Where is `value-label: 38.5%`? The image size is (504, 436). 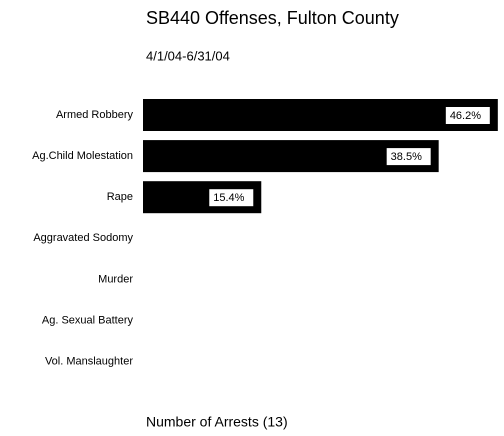 value-label: 38.5% is located at coordinates (406, 157).